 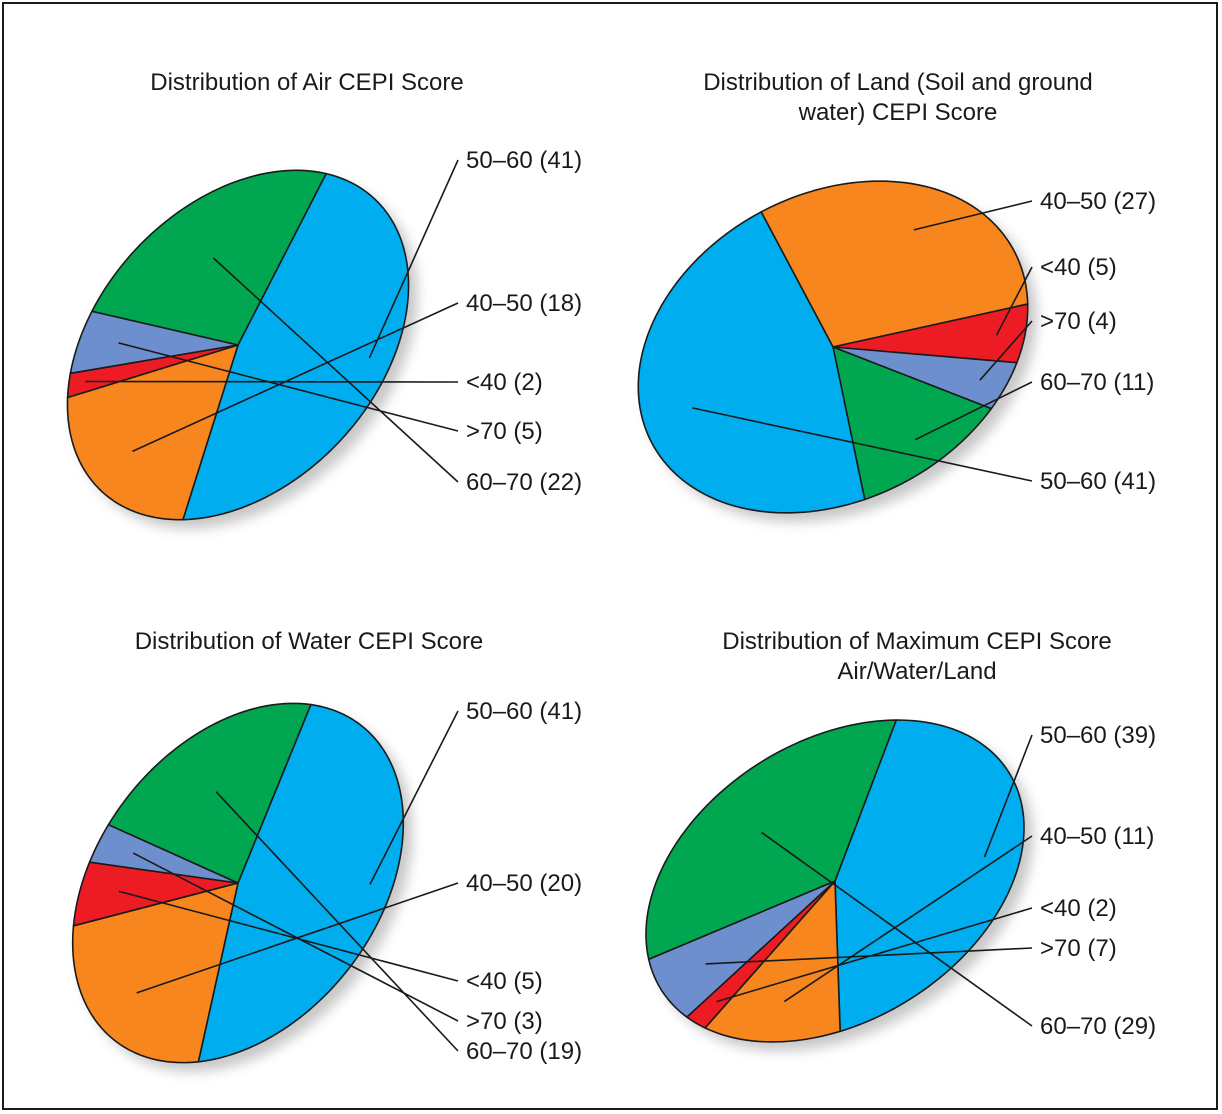 I want to click on slice-label: 60–70 (29), so click(x=1098, y=1026).